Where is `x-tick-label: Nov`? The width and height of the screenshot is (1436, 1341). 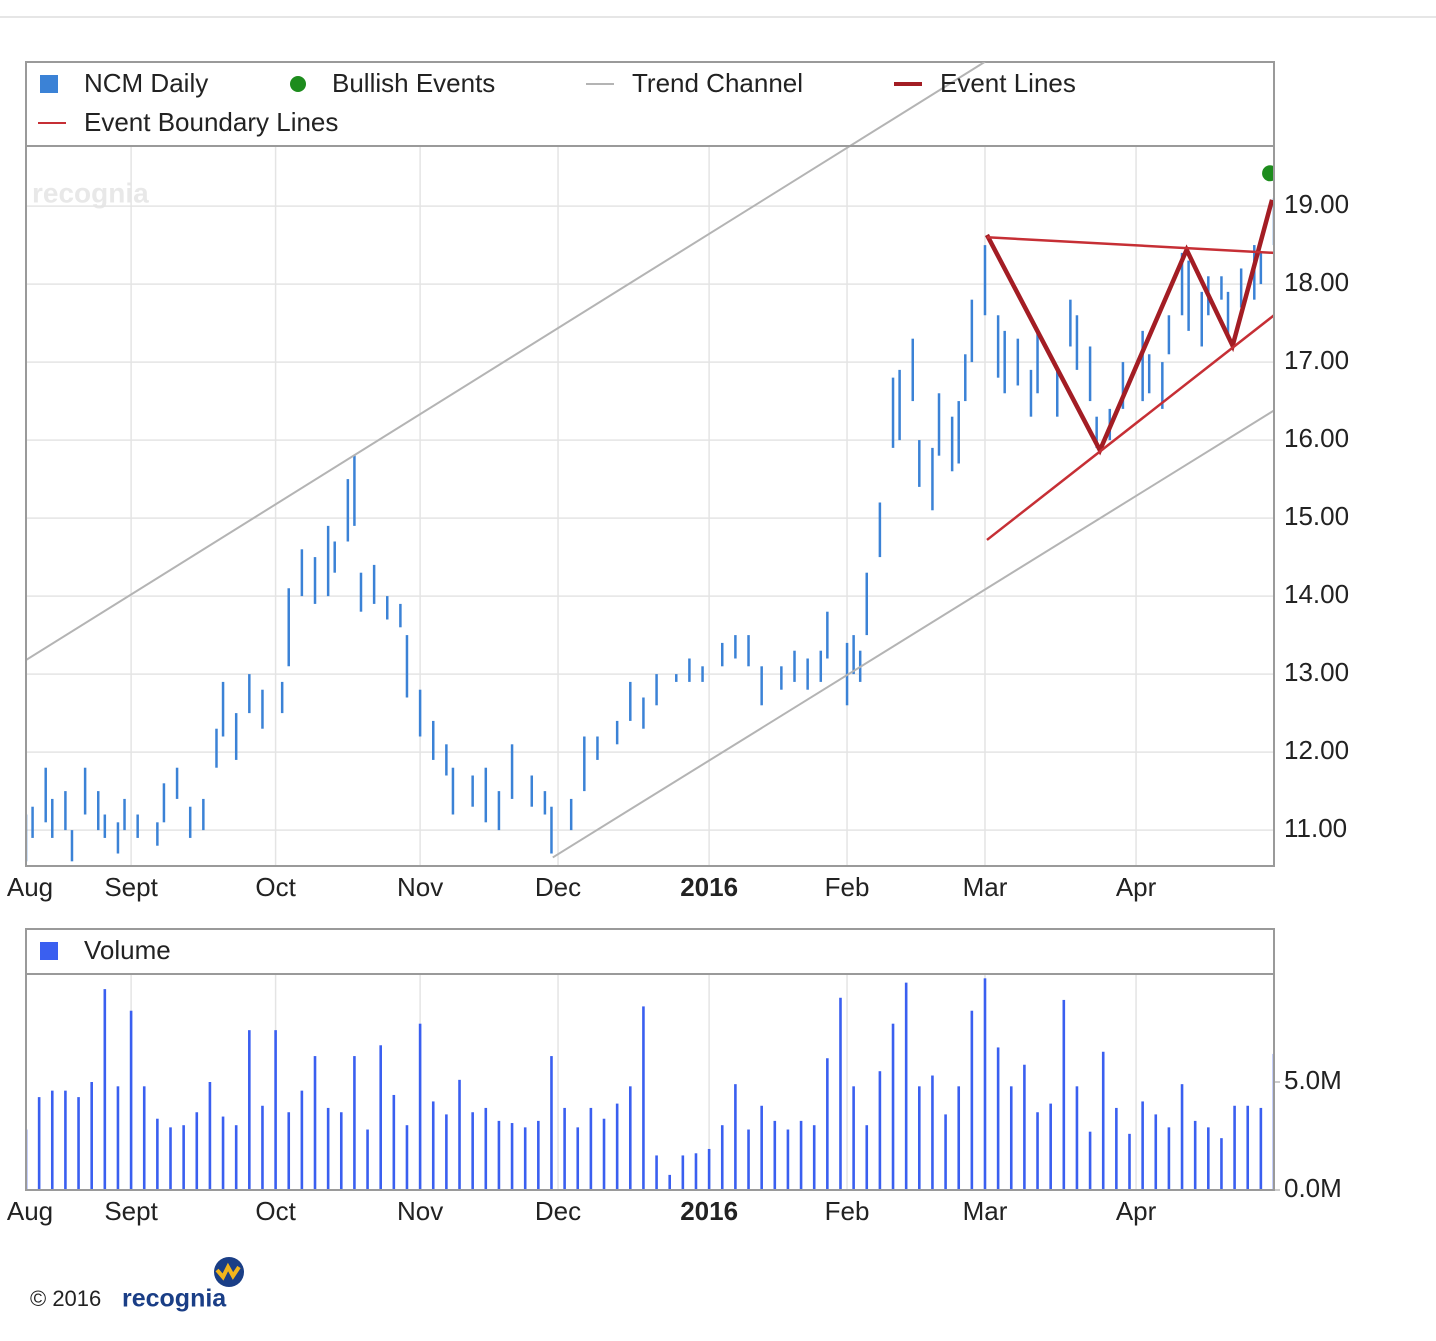 x-tick-label: Nov is located at coordinates (420, 1211).